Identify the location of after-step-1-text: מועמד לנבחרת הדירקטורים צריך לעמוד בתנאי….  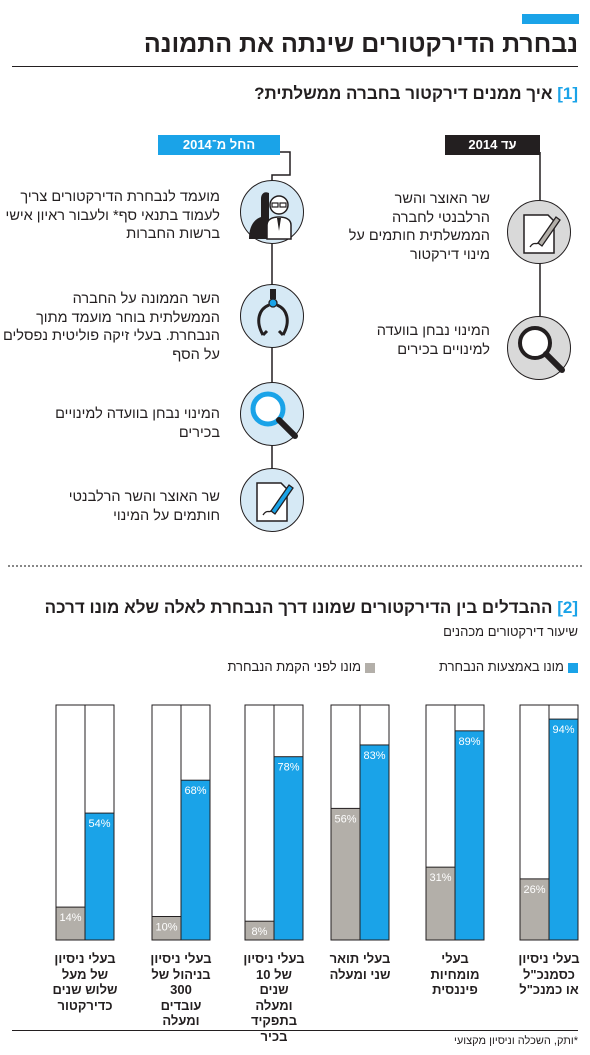
(112, 215).